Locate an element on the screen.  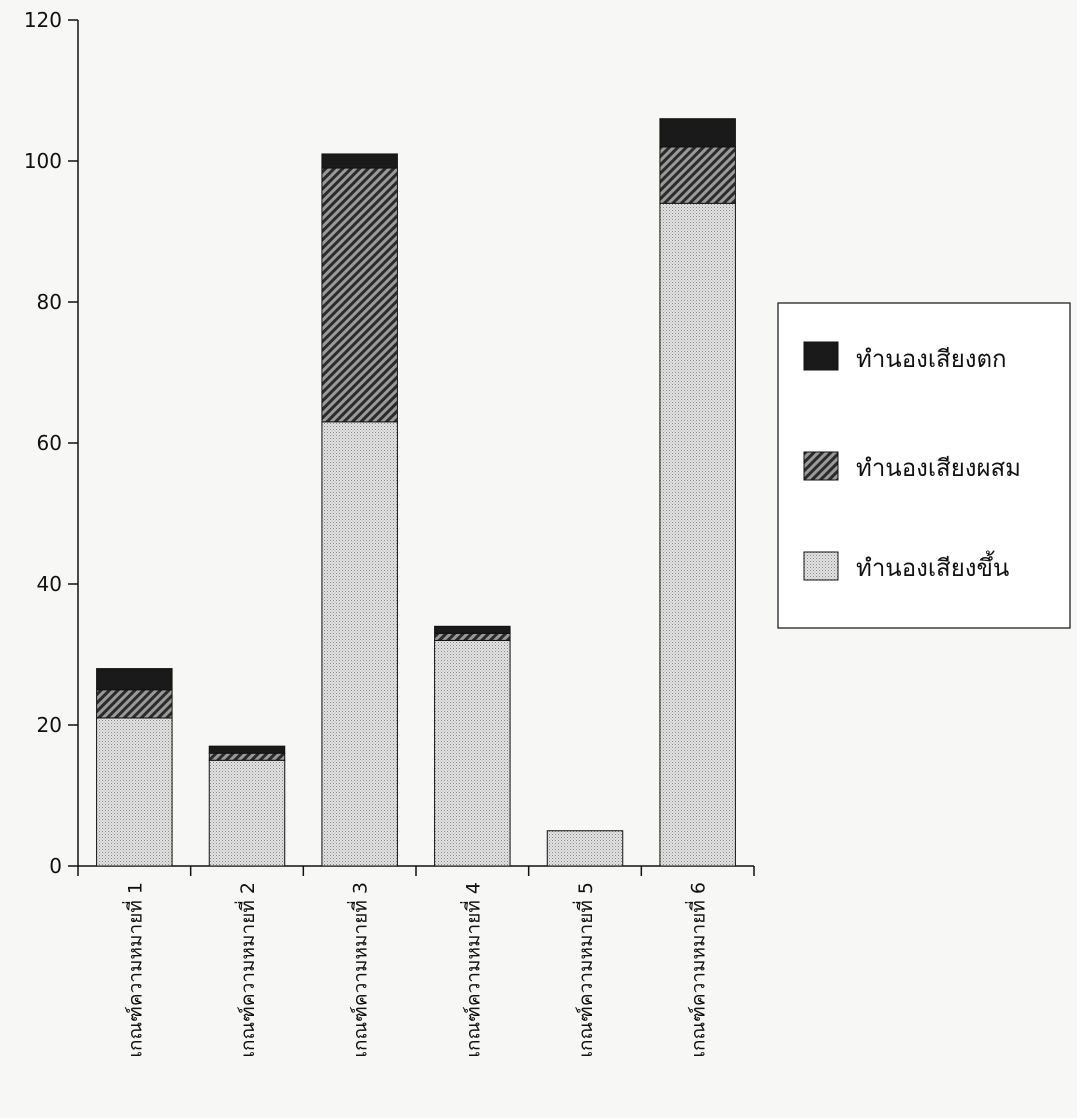
y-tick-label: 40 is located at coordinates (49, 584).